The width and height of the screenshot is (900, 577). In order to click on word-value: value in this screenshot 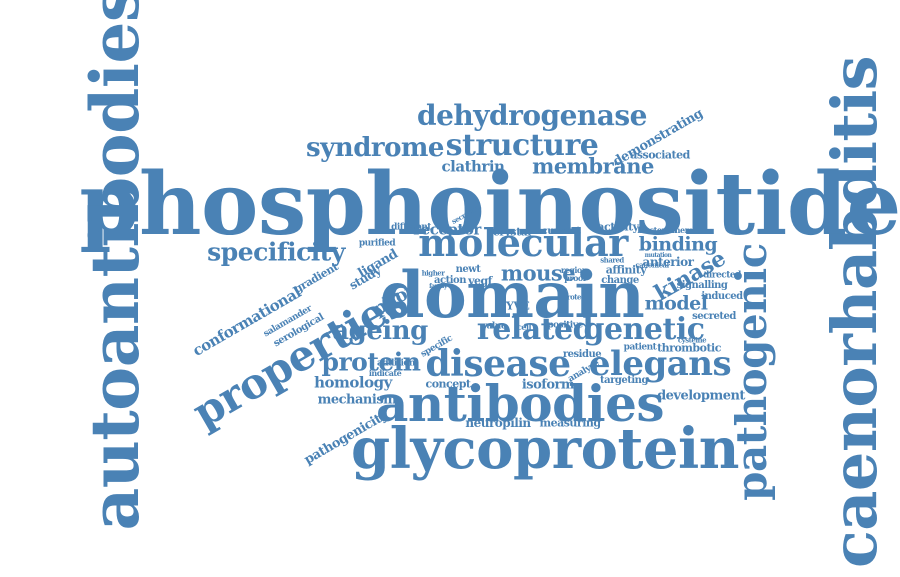, I will do `click(494, 326)`.